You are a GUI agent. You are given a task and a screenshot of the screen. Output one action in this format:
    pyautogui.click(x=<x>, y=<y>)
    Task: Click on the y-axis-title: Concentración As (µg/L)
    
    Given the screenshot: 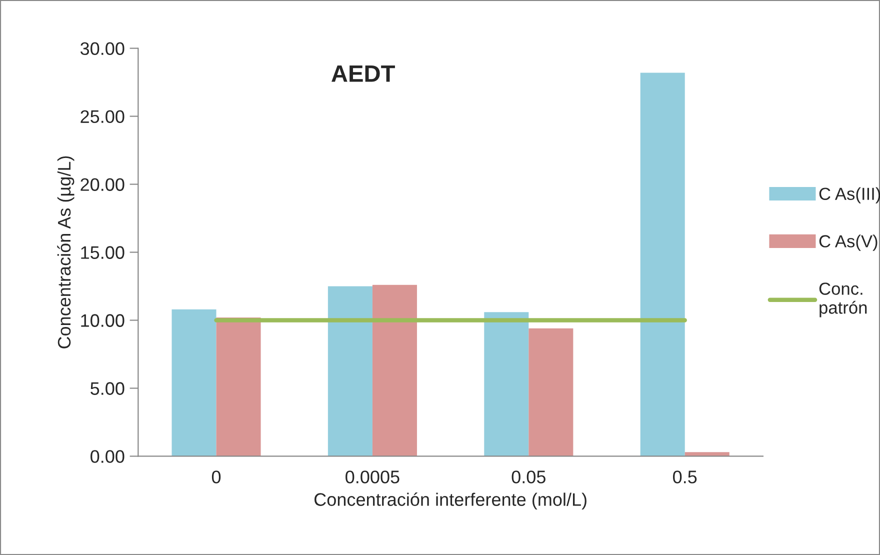 What is the action you would take?
    pyautogui.click(x=65, y=252)
    